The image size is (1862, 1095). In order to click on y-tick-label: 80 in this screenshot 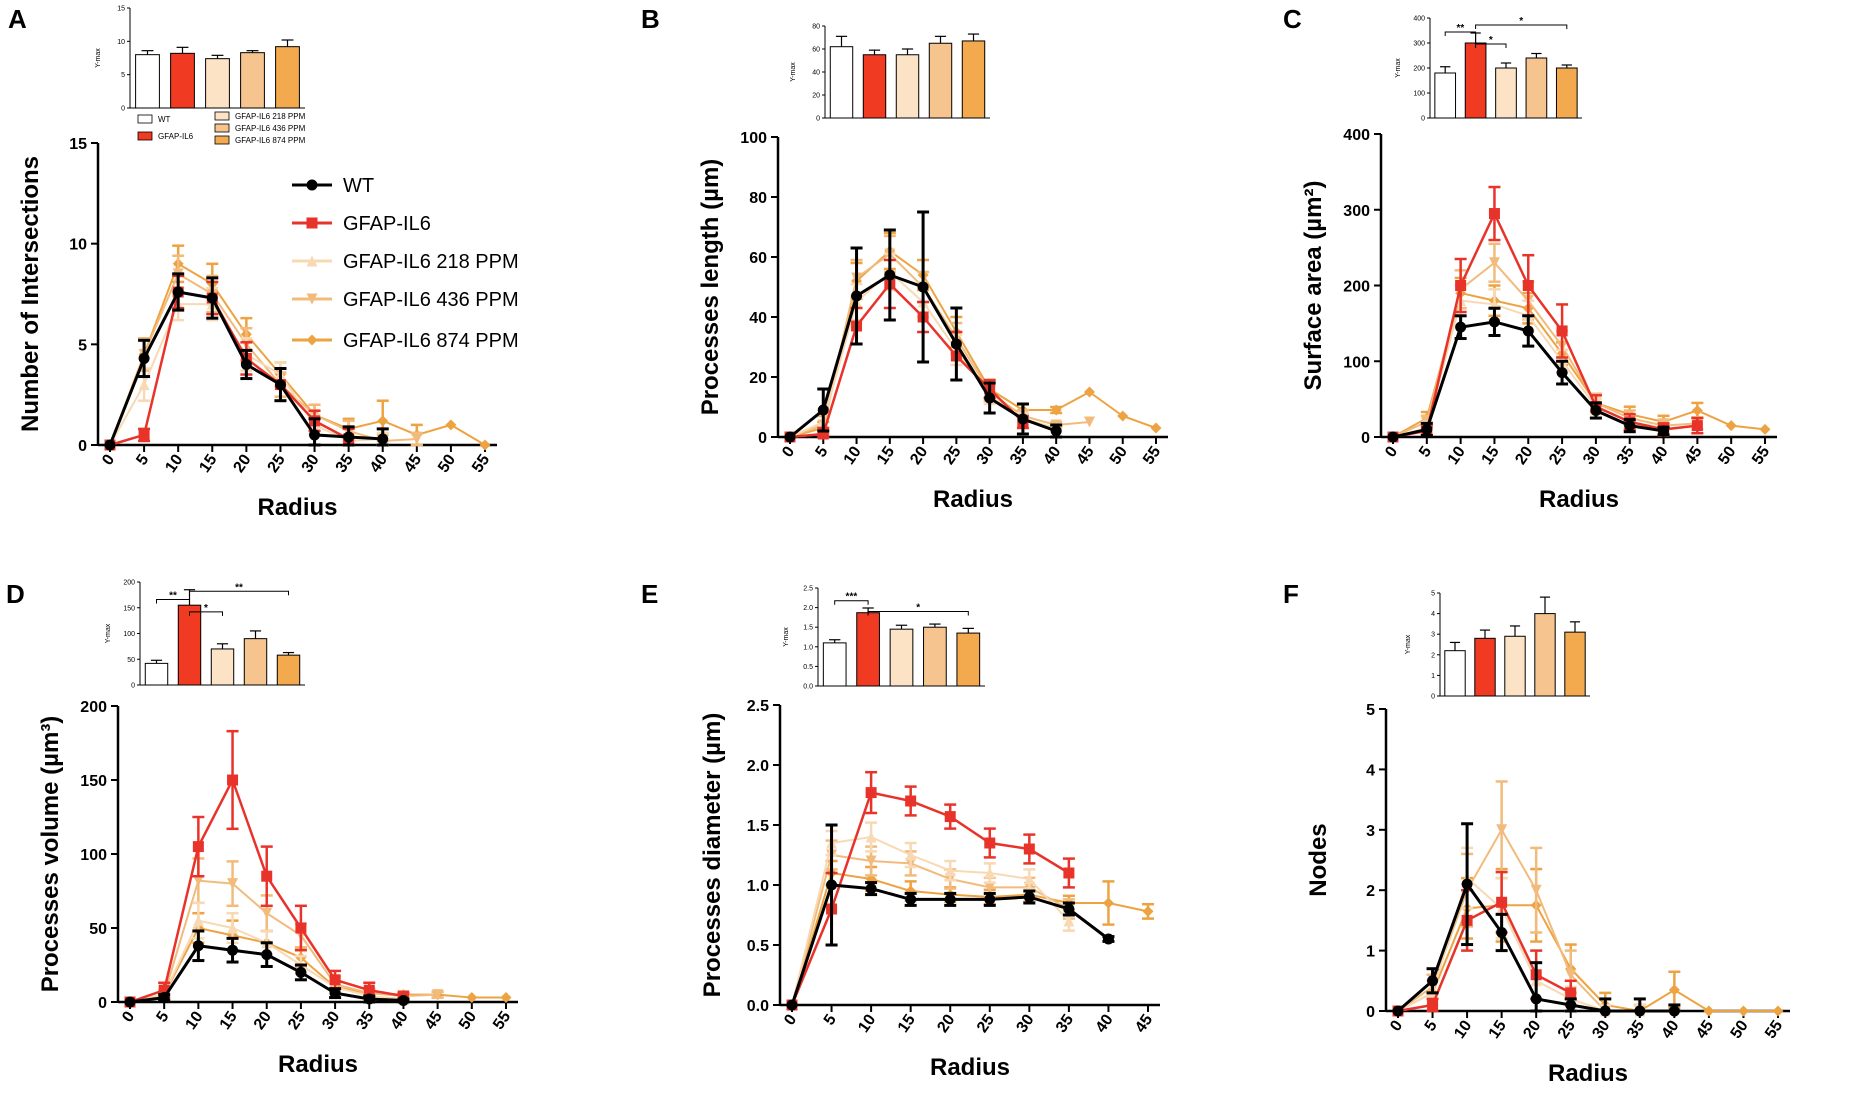, I will do `click(758, 198)`.